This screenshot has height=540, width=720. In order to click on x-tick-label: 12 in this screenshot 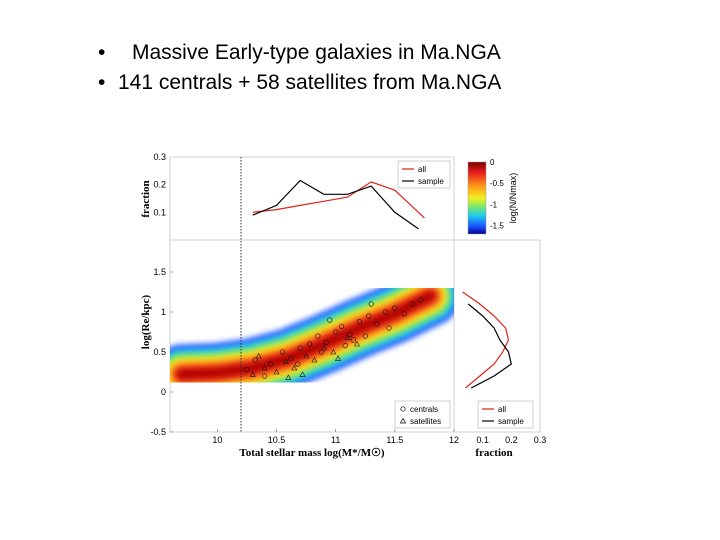, I will do `click(454, 440)`.